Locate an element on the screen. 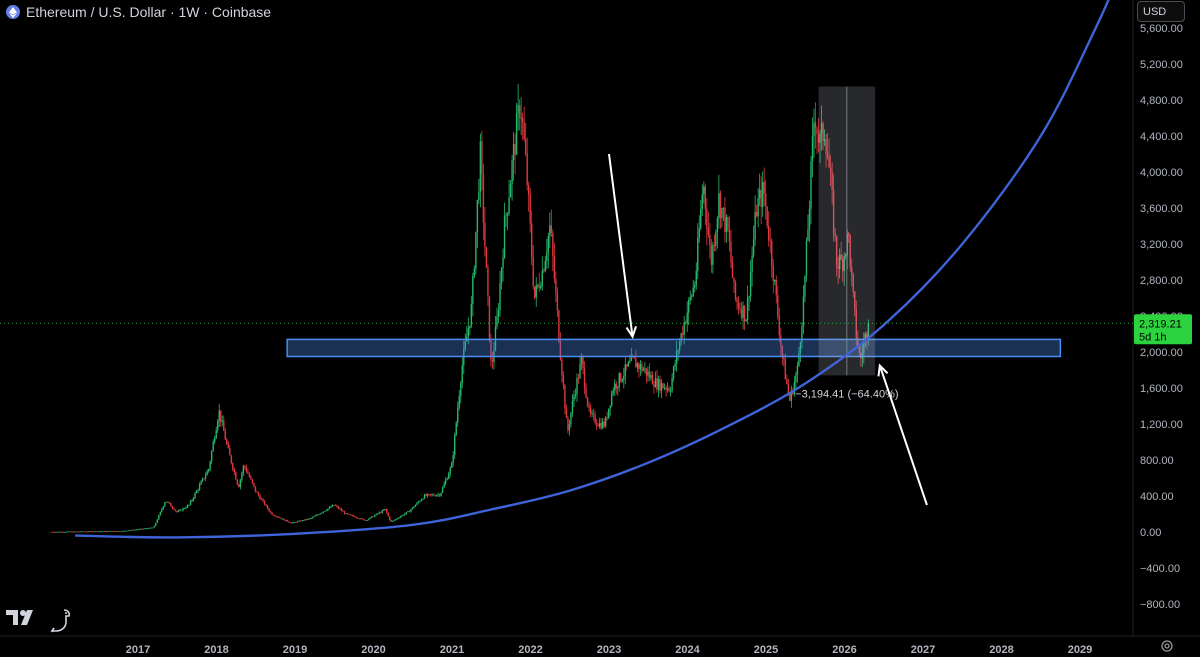 Image resolution: width=1200 pixels, height=657 pixels. last-price-badge is located at coordinates (1163, 329).